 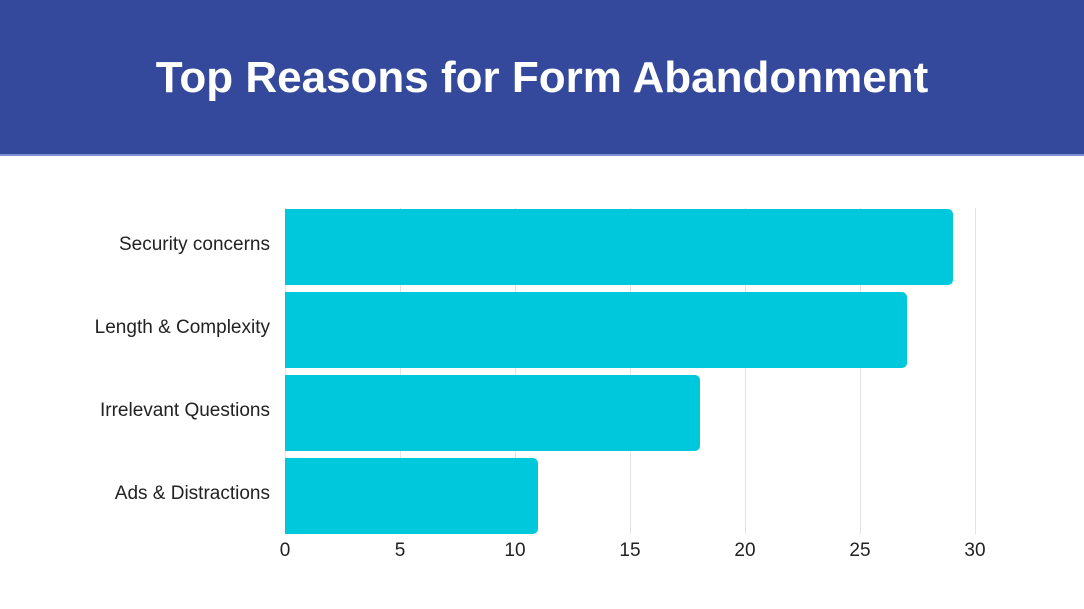 I want to click on category-label: Ads & Distractions, so click(x=192, y=493).